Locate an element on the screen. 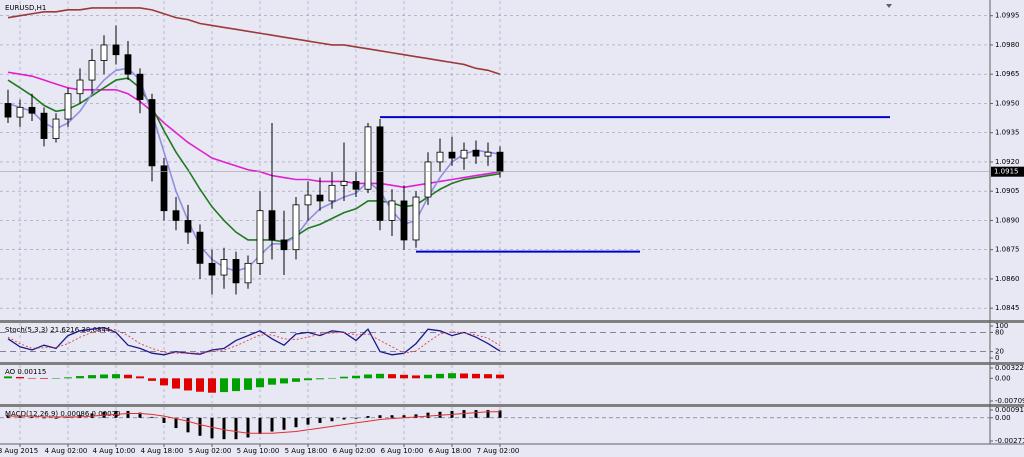 The image size is (1024, 457). y-tick-label: 0.00 is located at coordinates (1003, 378).